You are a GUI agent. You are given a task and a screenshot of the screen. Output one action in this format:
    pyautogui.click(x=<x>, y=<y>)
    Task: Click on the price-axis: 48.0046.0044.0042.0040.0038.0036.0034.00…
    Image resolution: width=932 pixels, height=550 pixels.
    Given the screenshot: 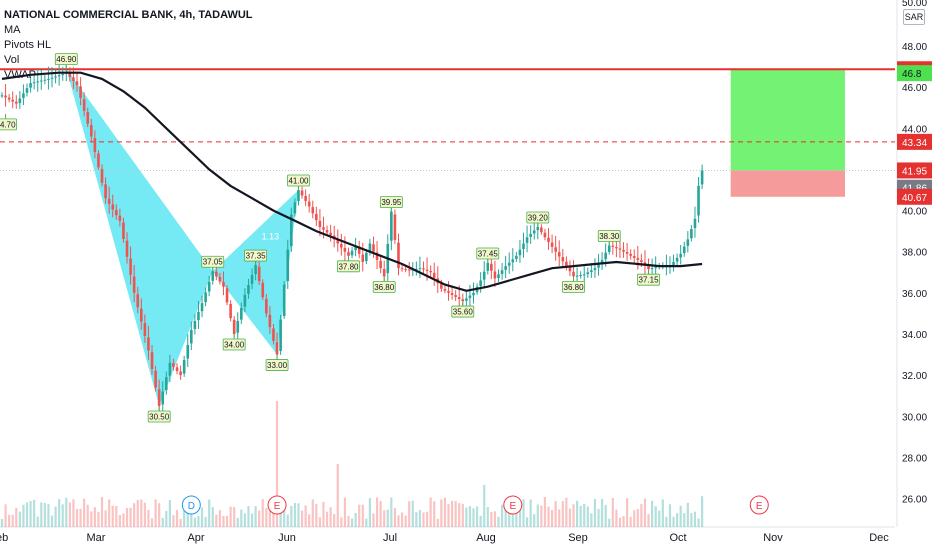 What is the action you would take?
    pyautogui.click(x=914, y=253)
    